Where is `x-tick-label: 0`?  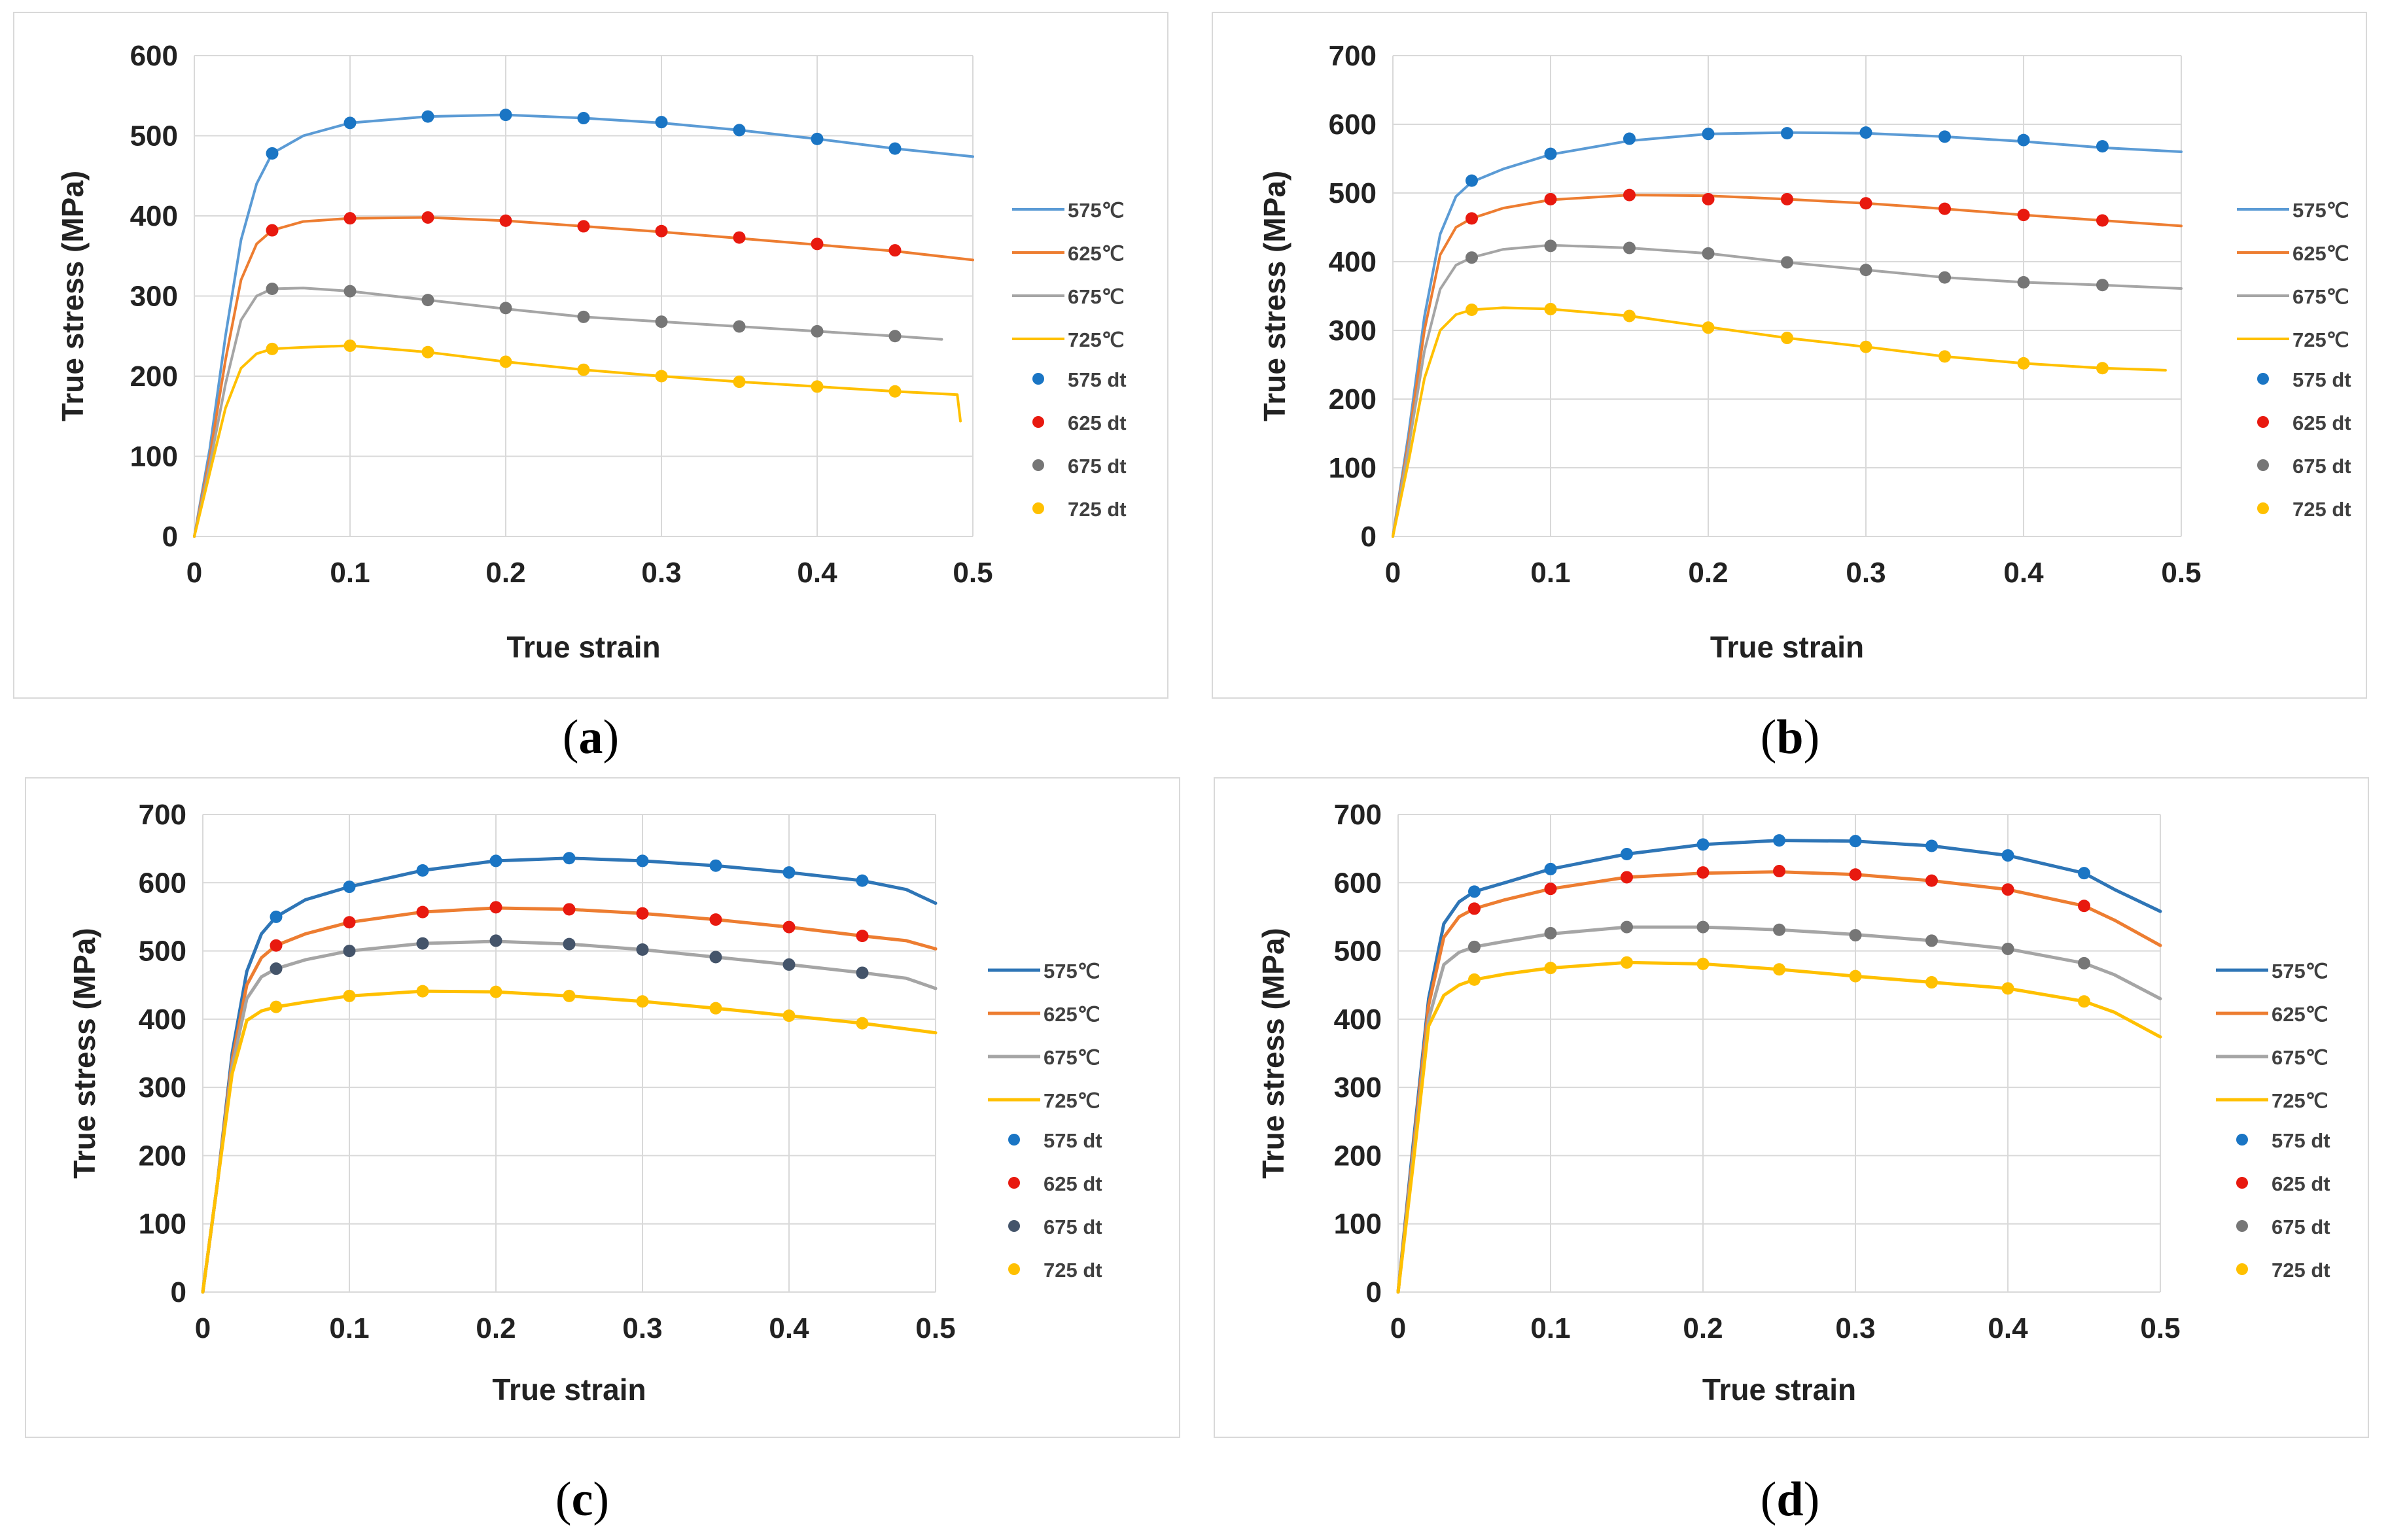
x-tick-label: 0 is located at coordinates (1398, 1328).